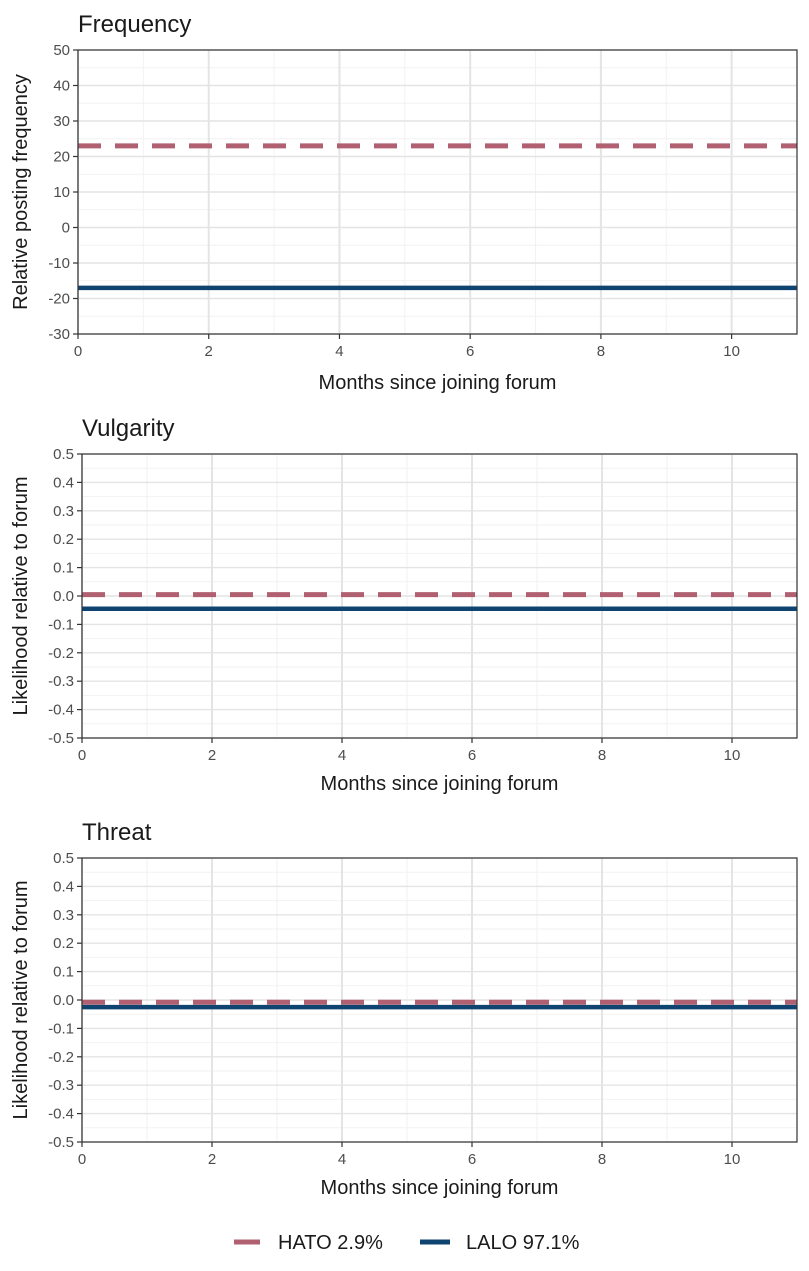 This screenshot has height=1271, width=809. I want to click on y-tick-label: -20, so click(59, 299).